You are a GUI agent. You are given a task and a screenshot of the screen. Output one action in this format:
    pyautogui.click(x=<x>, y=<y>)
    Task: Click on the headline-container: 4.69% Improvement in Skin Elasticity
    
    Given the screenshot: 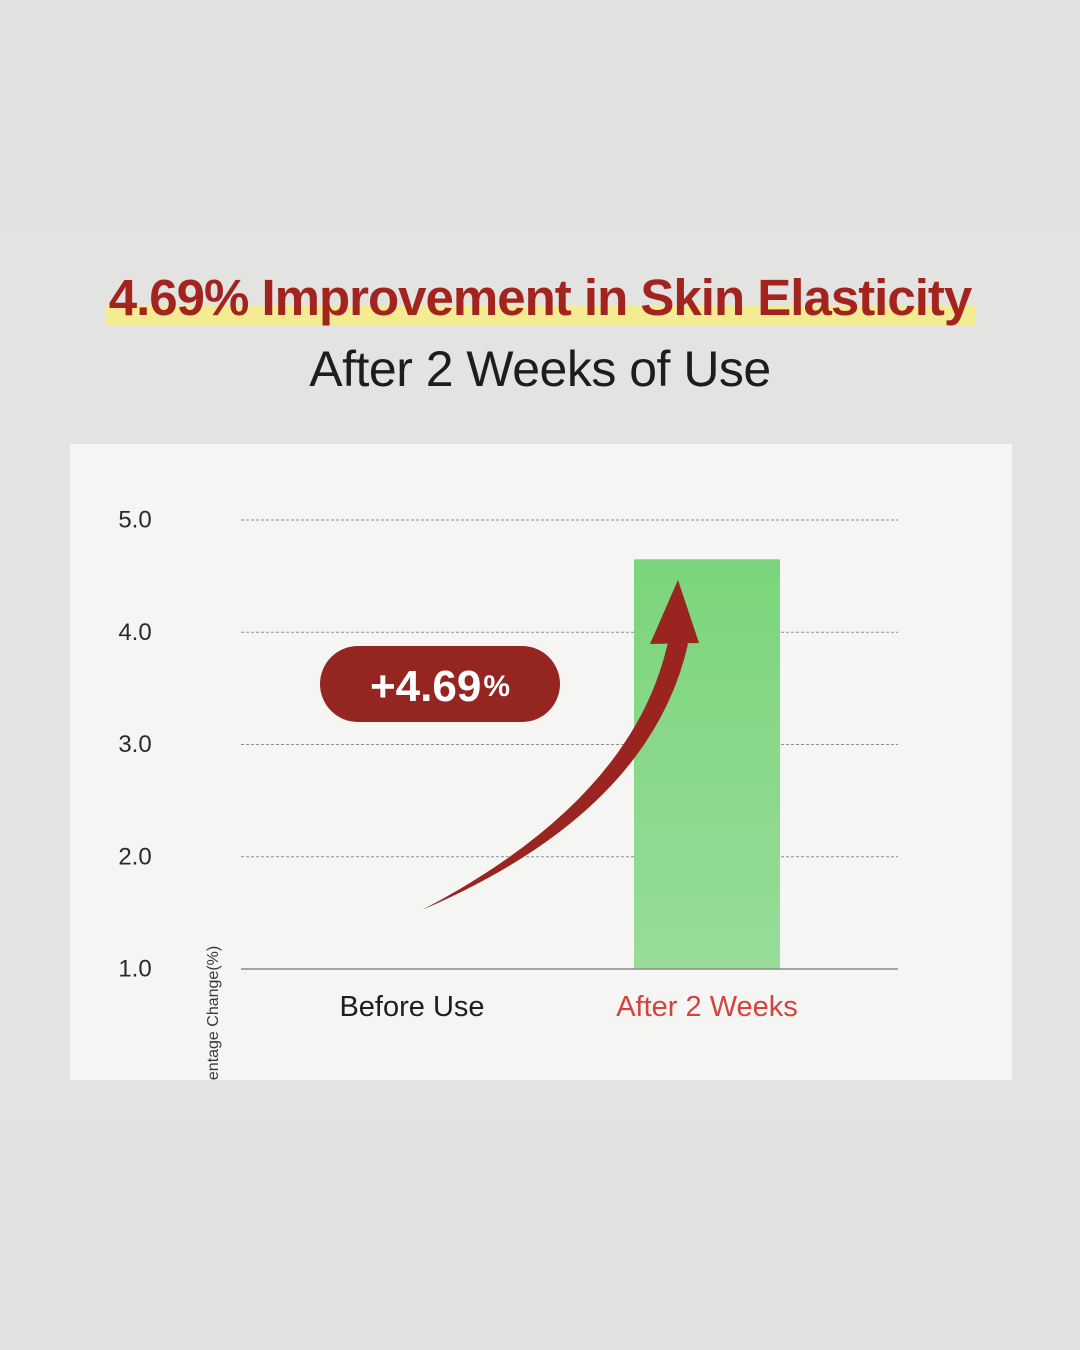 What is the action you would take?
    pyautogui.click(x=540, y=298)
    